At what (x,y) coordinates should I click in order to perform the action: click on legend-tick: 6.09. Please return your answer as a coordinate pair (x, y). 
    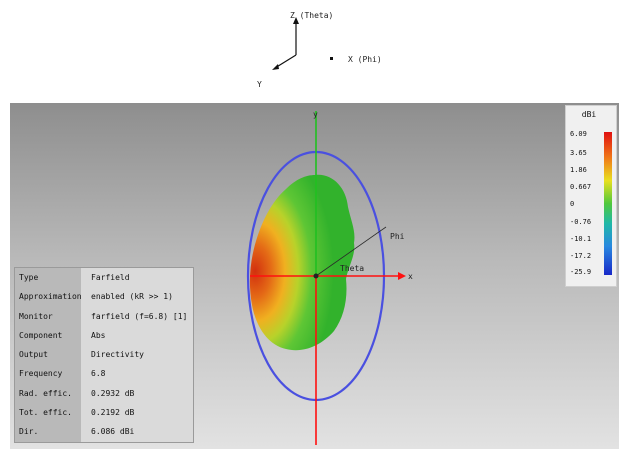
    Looking at the image, I should click on (578, 134).